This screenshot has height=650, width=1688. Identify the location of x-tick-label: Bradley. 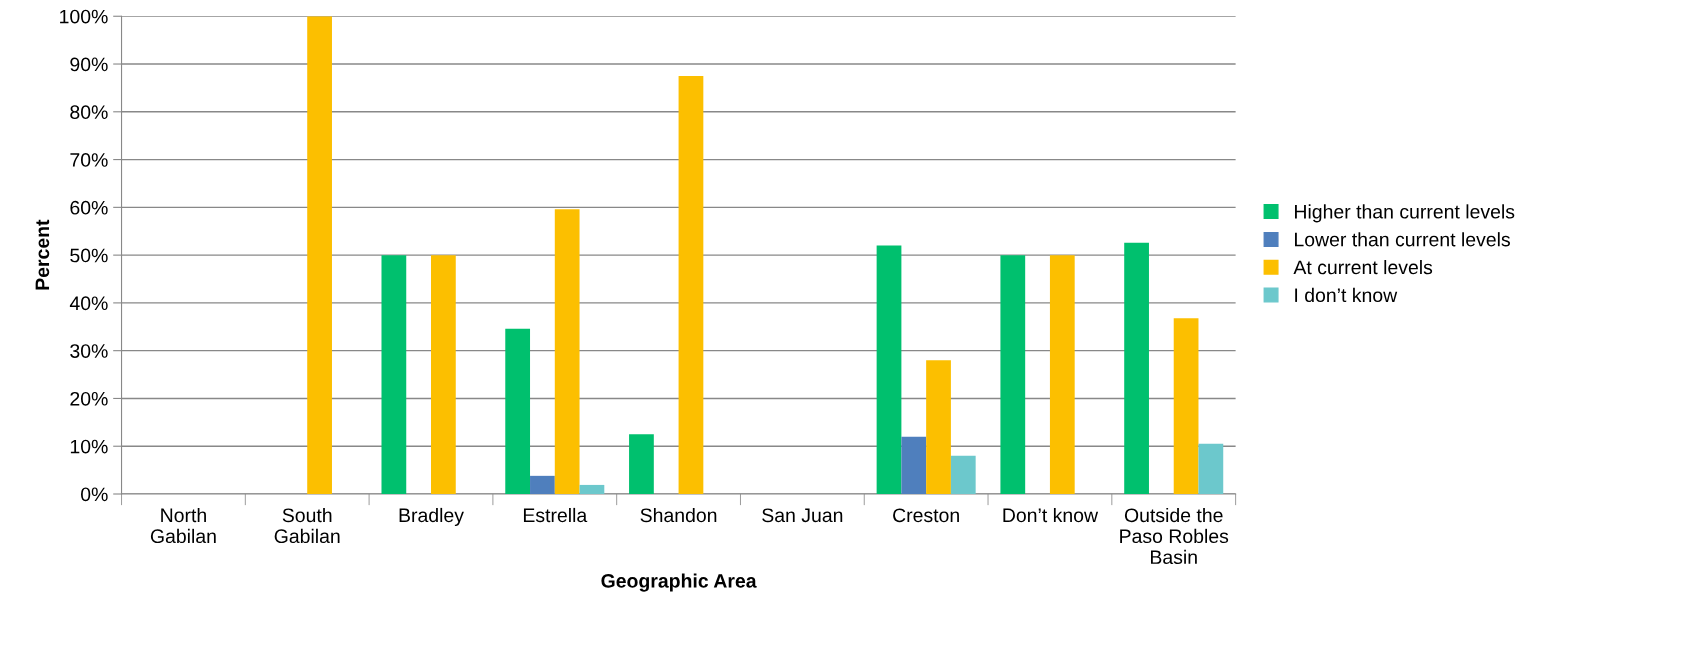
(431, 517).